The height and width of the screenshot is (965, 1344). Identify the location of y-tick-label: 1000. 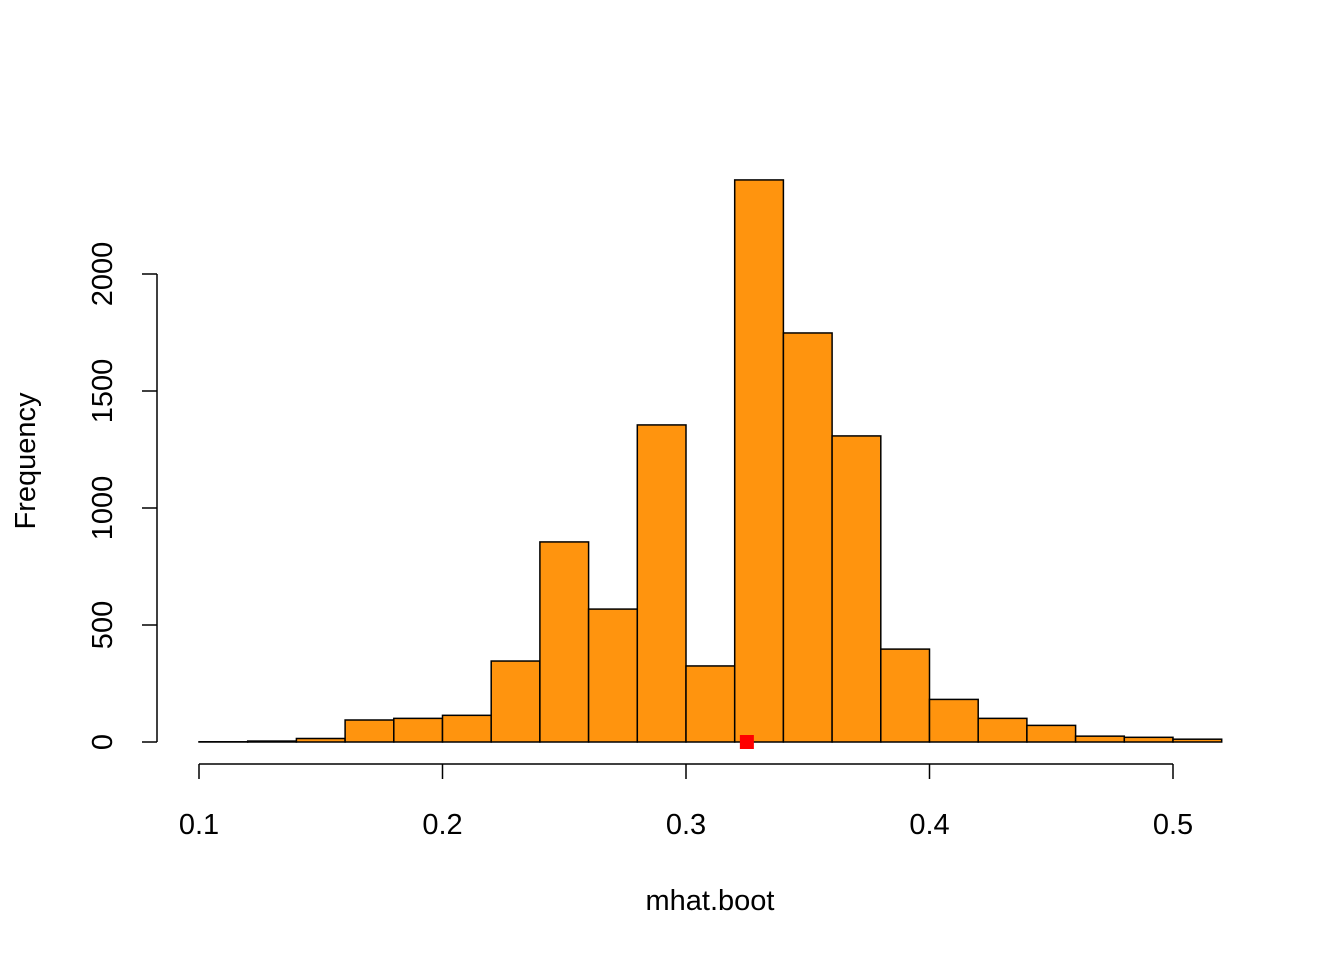
(103, 508).